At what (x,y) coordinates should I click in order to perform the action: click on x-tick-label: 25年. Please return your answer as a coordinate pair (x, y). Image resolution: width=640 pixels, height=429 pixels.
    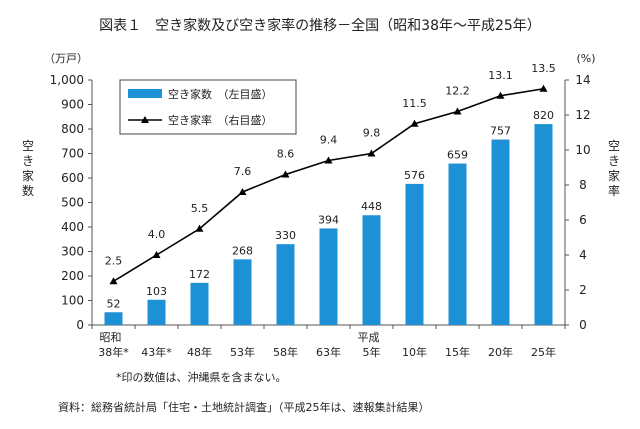
    Looking at the image, I should click on (543, 352).